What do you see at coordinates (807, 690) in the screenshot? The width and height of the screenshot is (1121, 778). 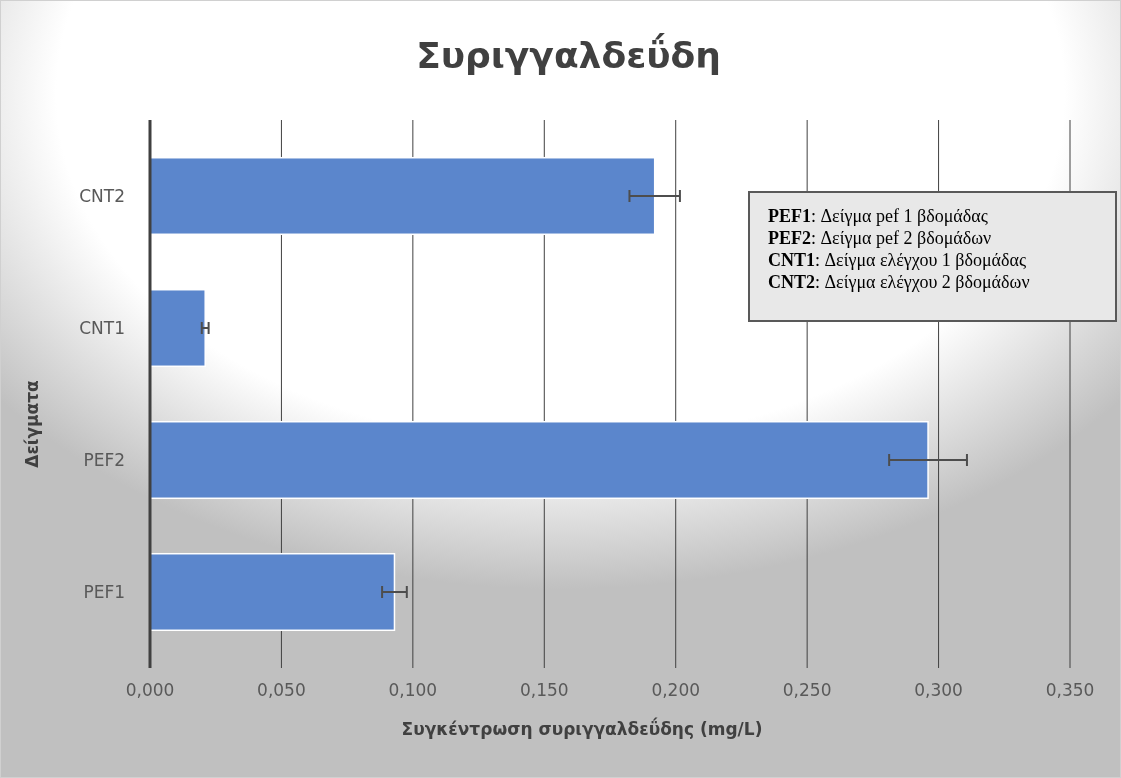 I see `x-tick-label: 0,250` at bounding box center [807, 690].